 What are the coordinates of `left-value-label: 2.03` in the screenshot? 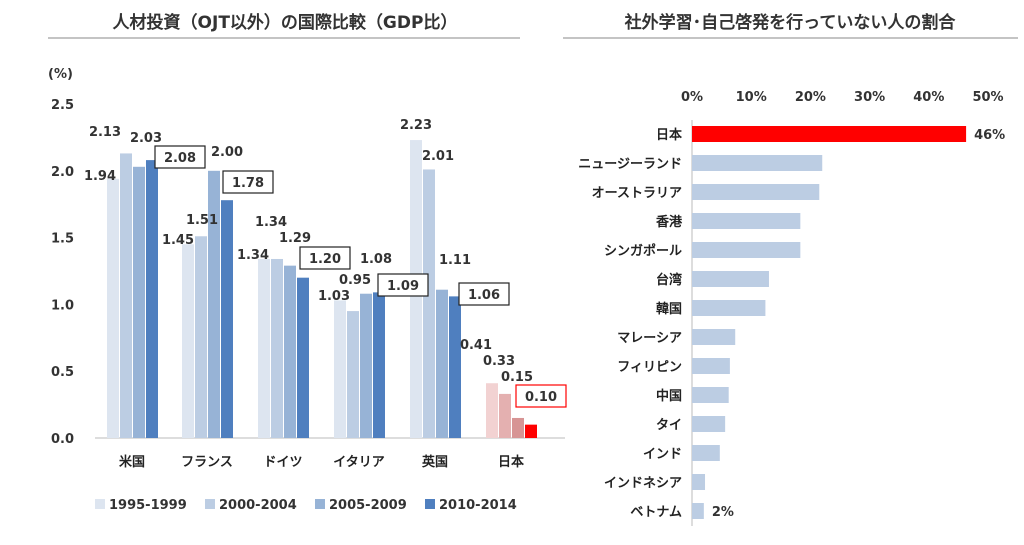 It's located at (146, 138).